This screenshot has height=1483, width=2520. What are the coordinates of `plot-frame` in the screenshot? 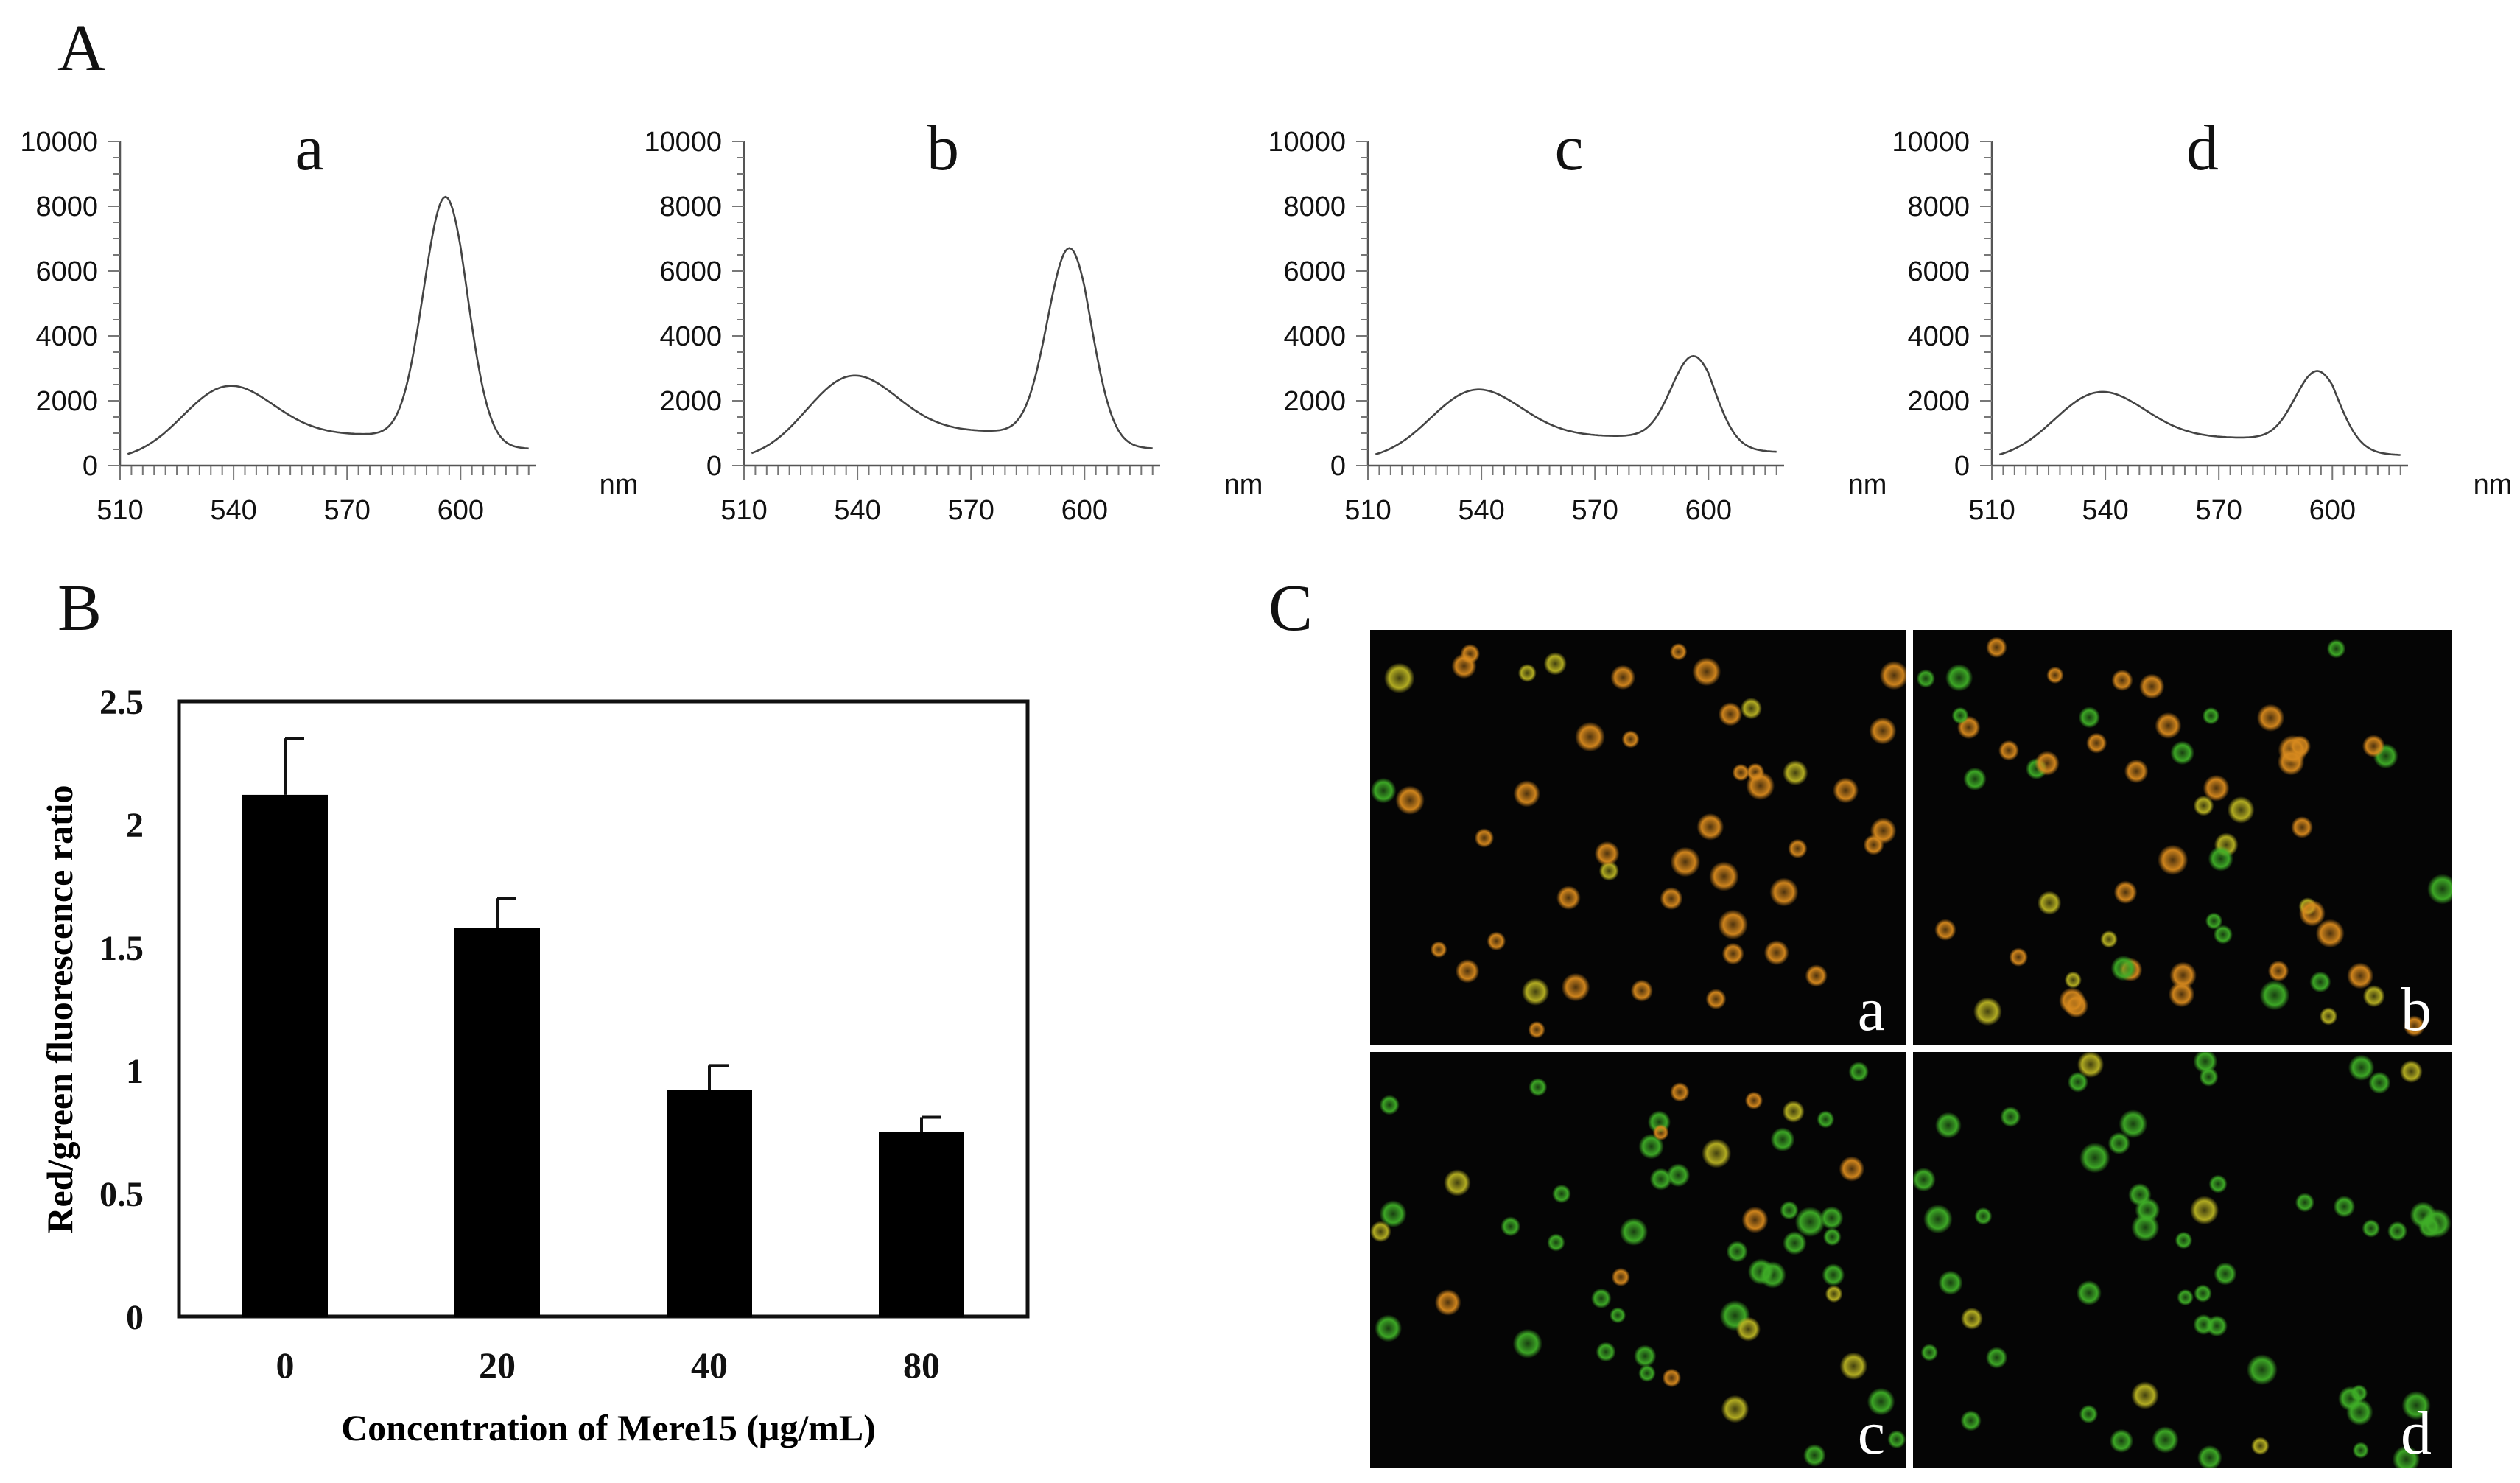 It's located at (603, 1009).